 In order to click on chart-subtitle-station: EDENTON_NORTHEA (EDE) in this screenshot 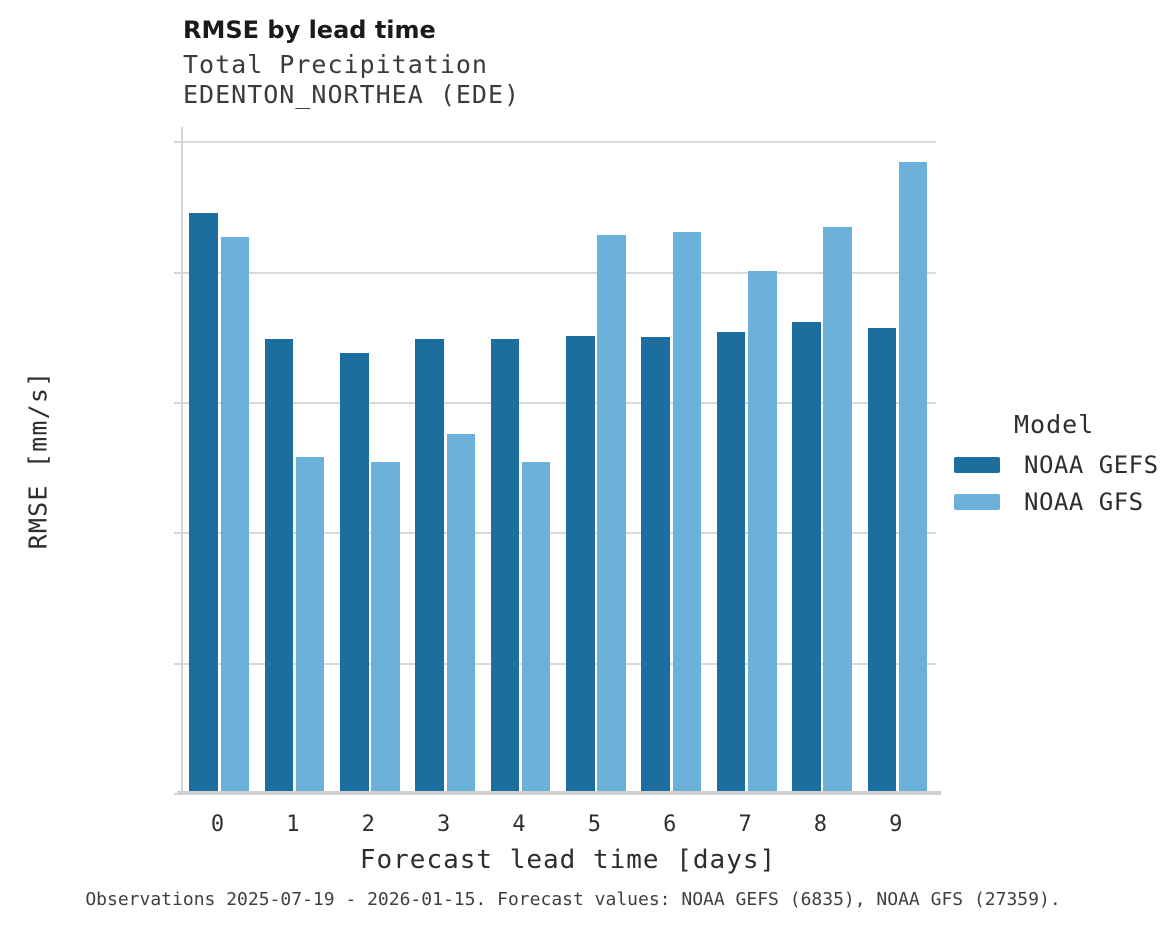, I will do `click(352, 94)`.